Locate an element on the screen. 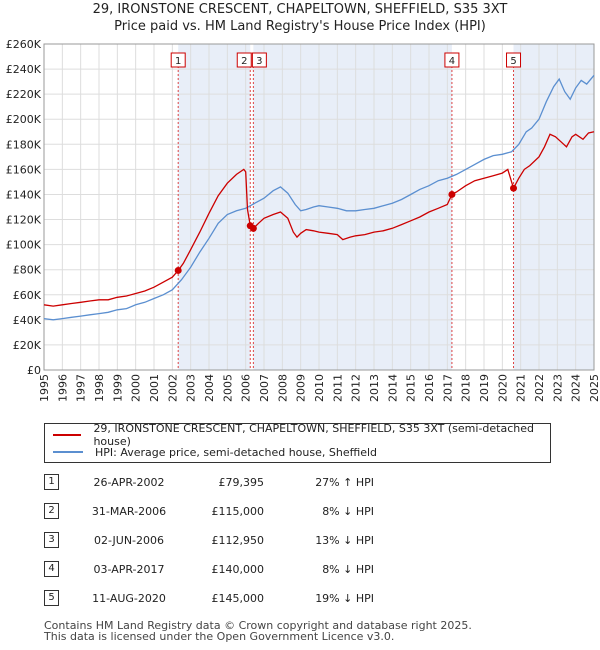 Image resolution: width=600 pixels, height=650 pixels. x-tick-label: 2011 is located at coordinates (337, 388).